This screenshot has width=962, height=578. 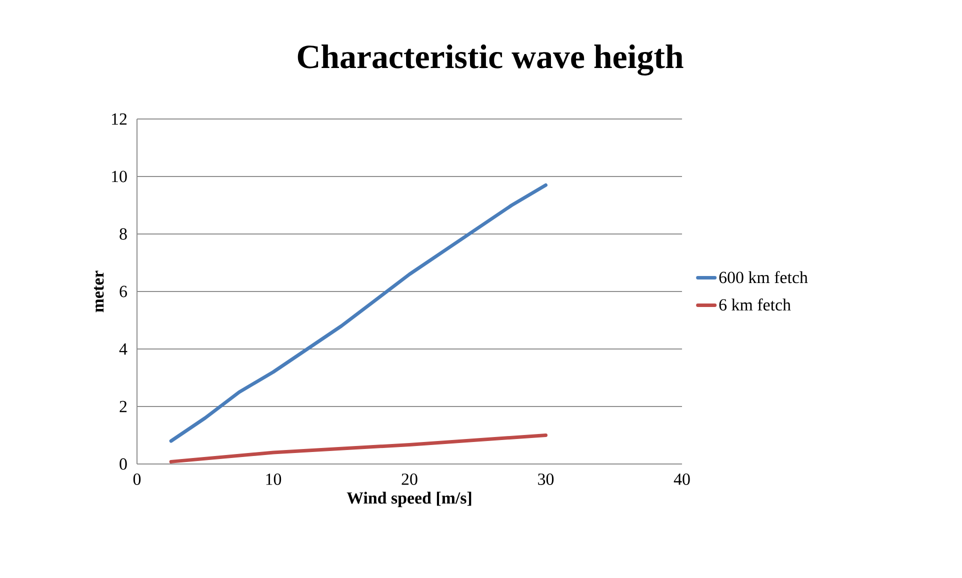 What do you see at coordinates (358, 449) in the screenshot?
I see `line-series` at bounding box center [358, 449].